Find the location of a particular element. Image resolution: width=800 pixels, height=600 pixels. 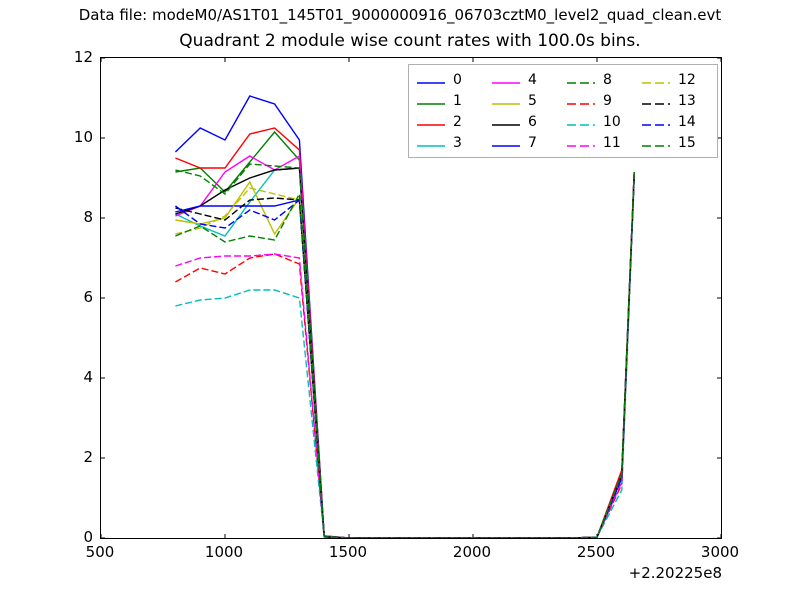

legend-label: 11 is located at coordinates (612, 142).